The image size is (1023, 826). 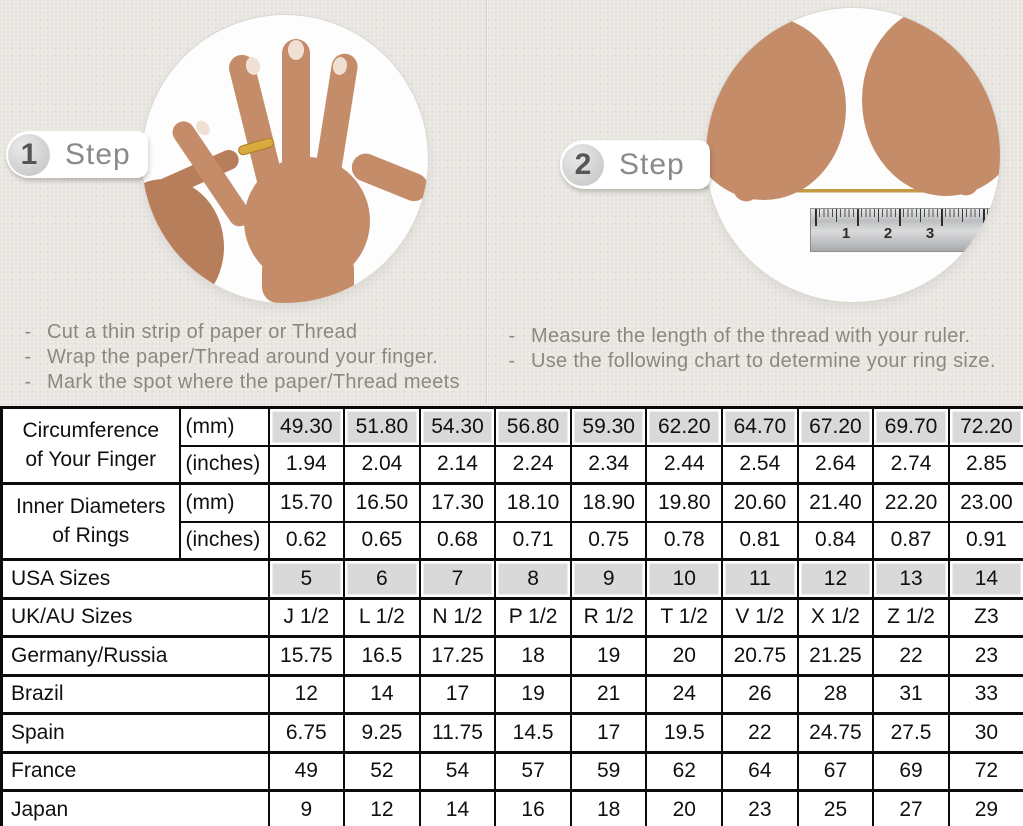 What do you see at coordinates (135, 578) in the screenshot?
I see `table-row-label: USA Sizes` at bounding box center [135, 578].